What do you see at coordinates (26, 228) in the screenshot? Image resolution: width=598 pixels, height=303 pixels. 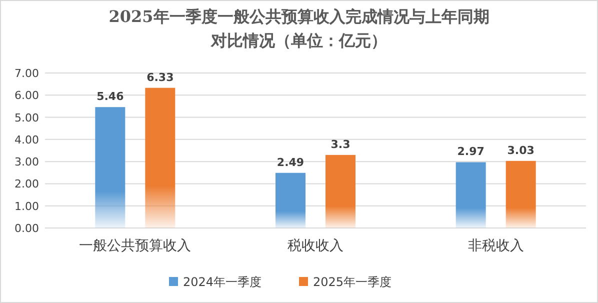 I see `y-tick-label: 0.00` at bounding box center [26, 228].